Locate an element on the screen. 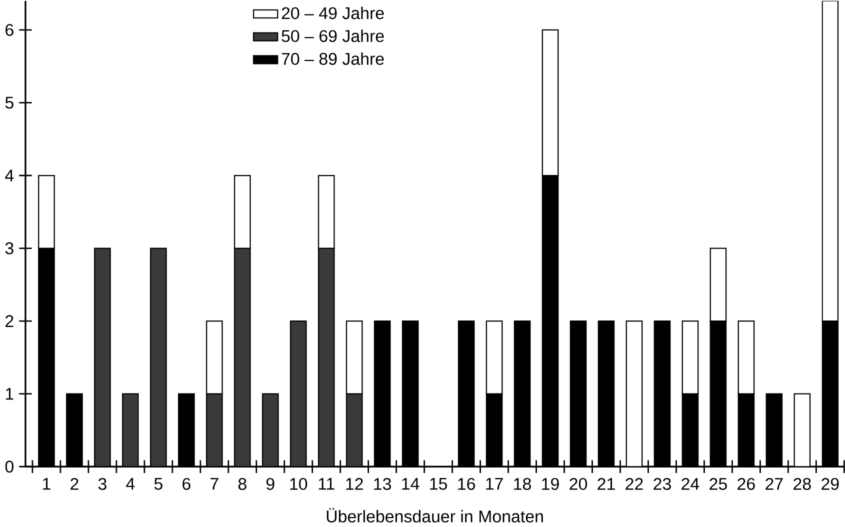 This screenshot has height=527, width=845. x-tick-label: 8 is located at coordinates (242, 484).